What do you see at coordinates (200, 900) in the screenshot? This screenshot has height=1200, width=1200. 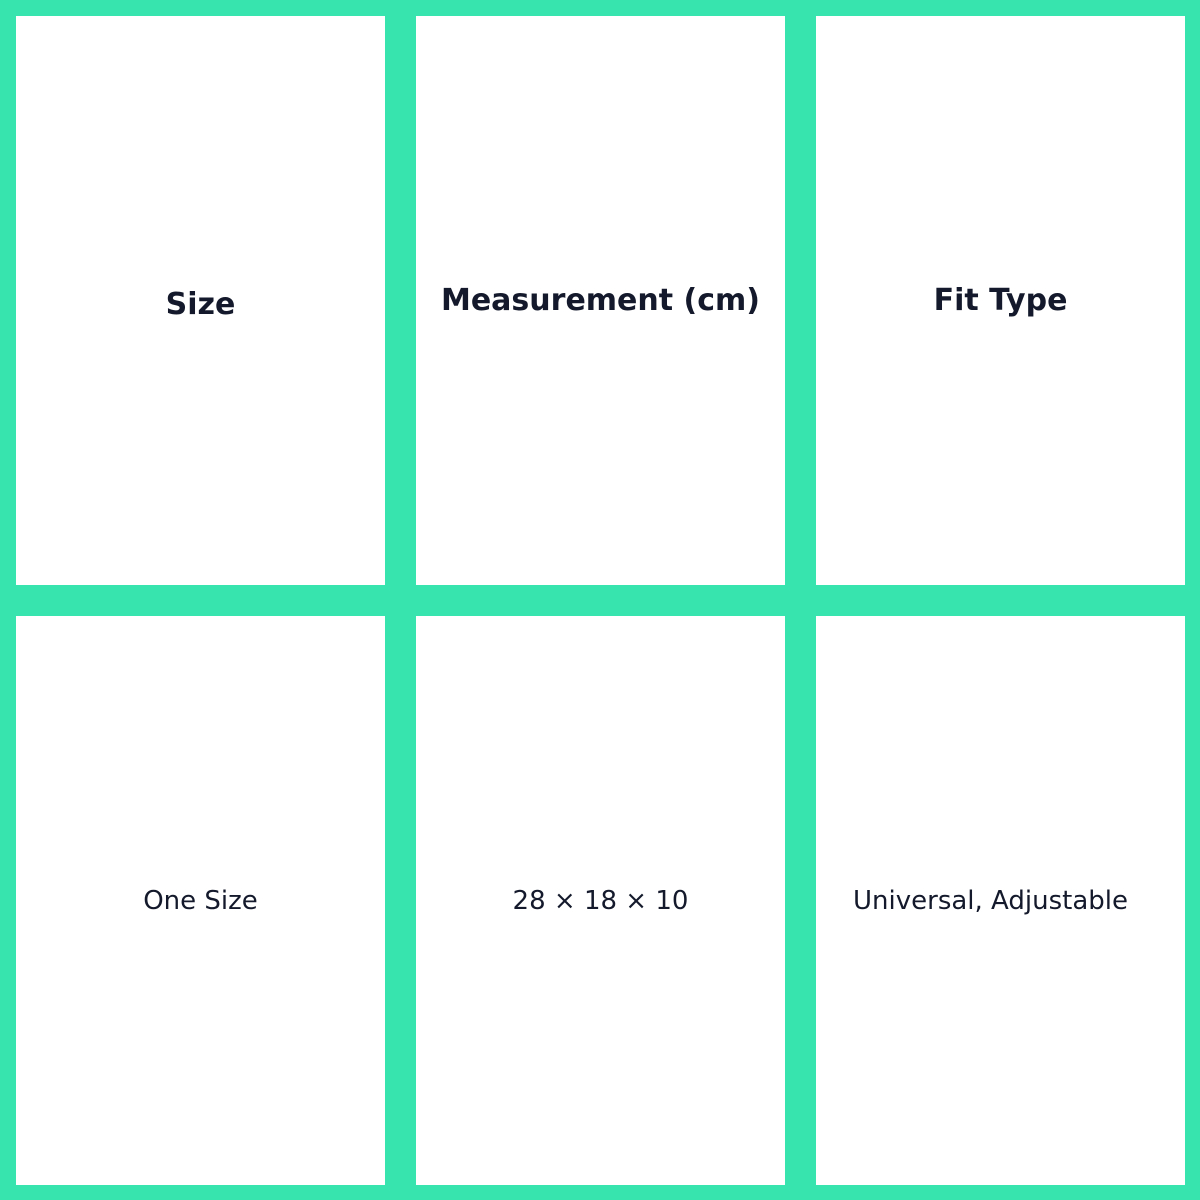 I see `cell-size: One Size` at bounding box center [200, 900].